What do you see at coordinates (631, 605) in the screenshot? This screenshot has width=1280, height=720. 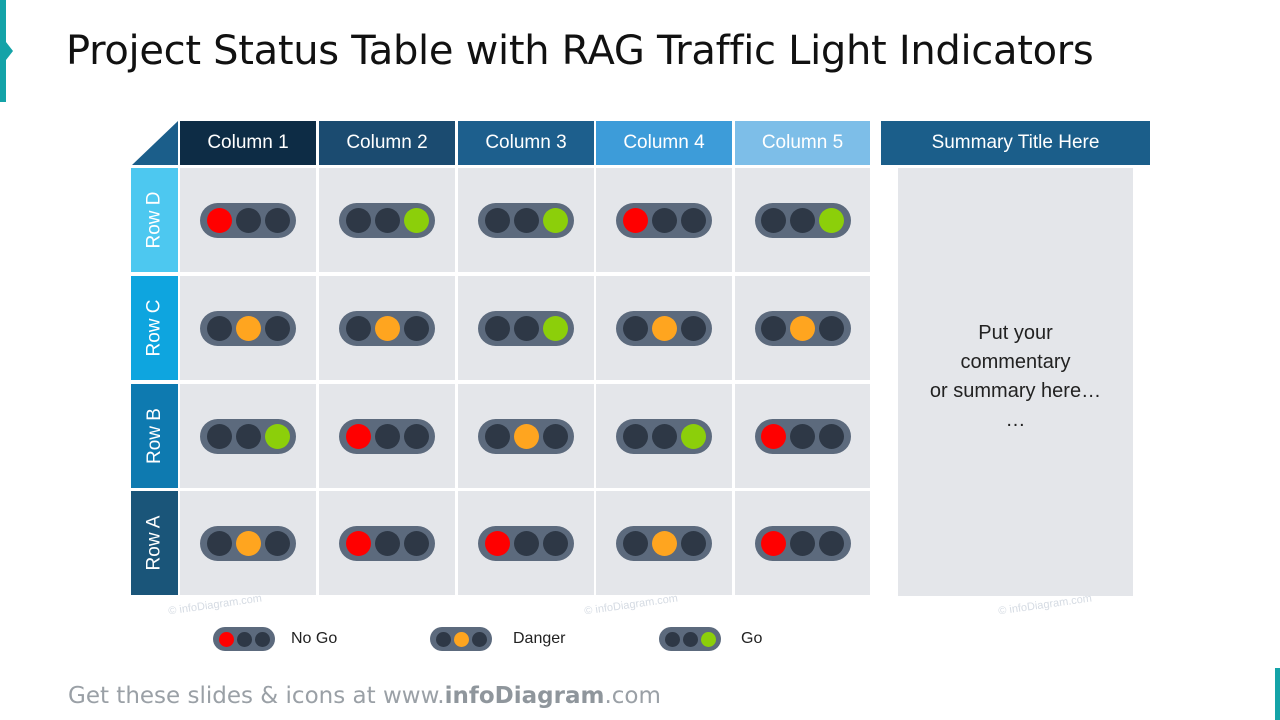 I see `watermark-2: © infoDiagram.com` at bounding box center [631, 605].